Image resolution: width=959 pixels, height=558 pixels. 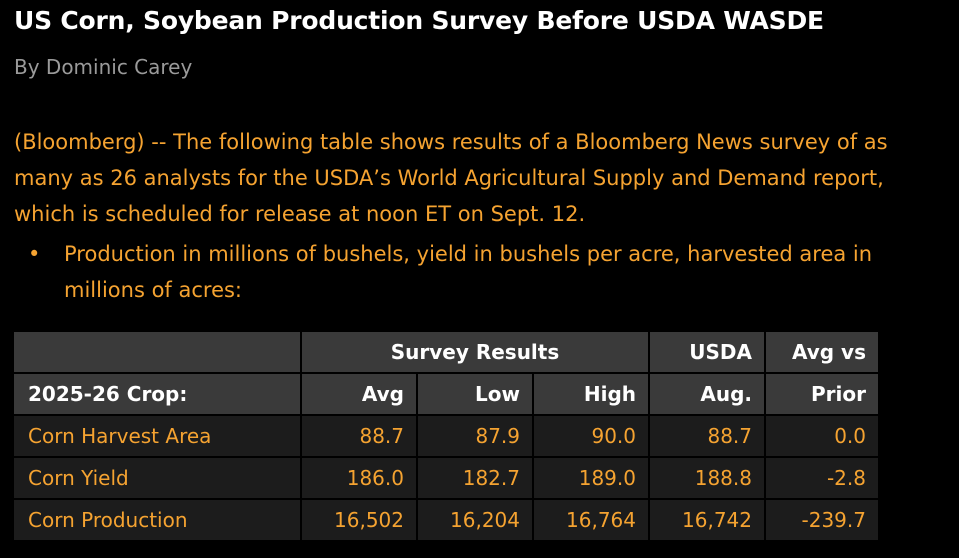 I want to click on usda-aug-cell: 16,742, so click(x=707, y=520).